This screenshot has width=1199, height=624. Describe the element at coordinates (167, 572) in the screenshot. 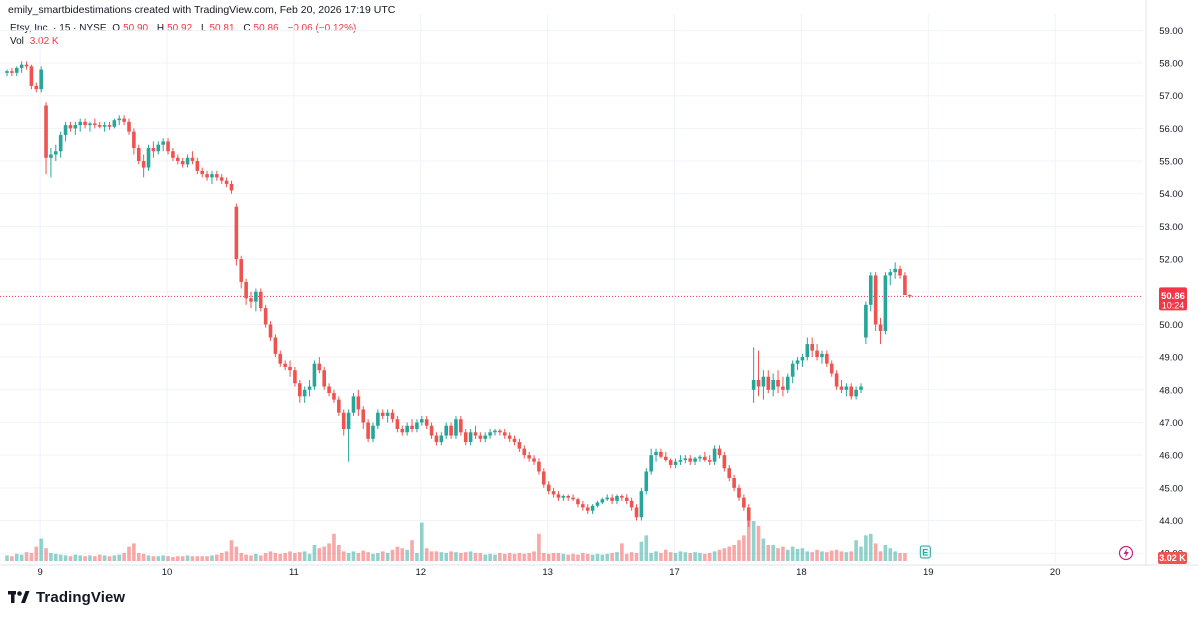

I see `x-tick-label: 10` at that location.